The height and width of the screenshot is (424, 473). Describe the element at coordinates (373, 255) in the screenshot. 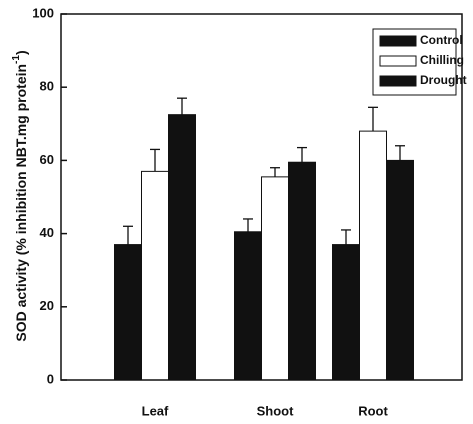

I see `bar-chilling-root` at that location.